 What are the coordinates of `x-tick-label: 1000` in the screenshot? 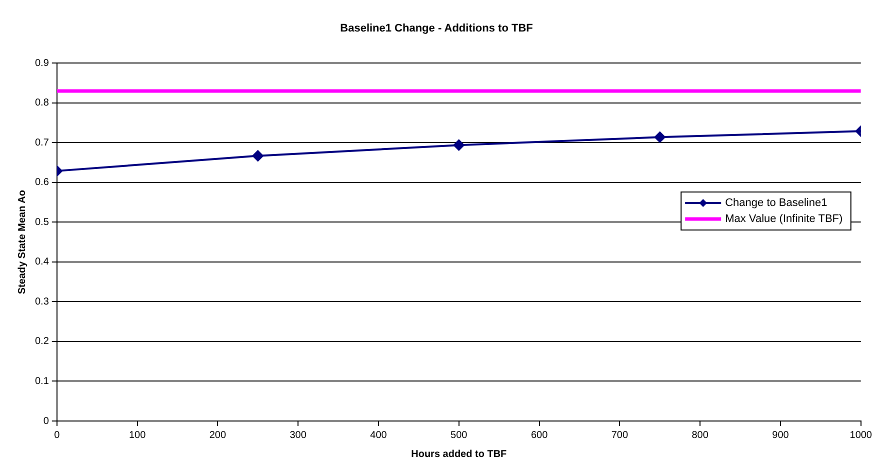 It's located at (861, 435).